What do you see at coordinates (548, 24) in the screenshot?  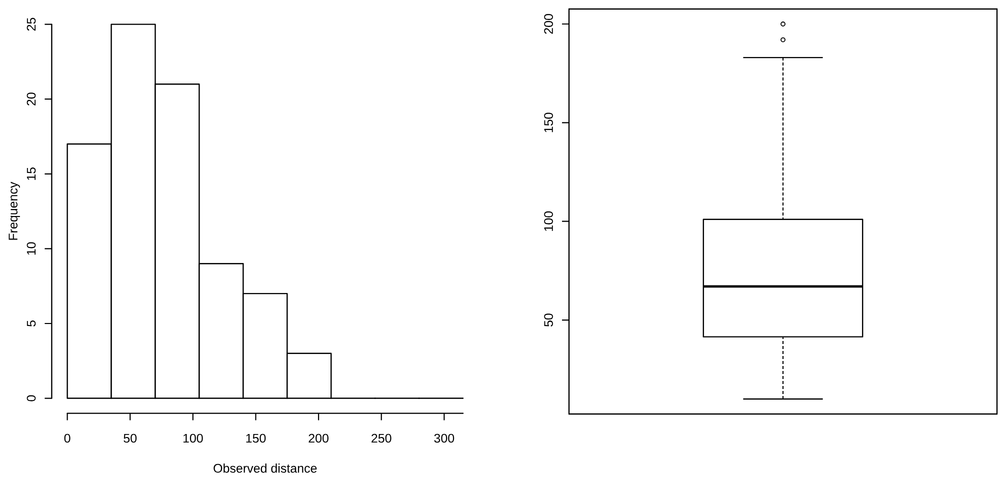 I see `y-tick-label: 200` at bounding box center [548, 24].